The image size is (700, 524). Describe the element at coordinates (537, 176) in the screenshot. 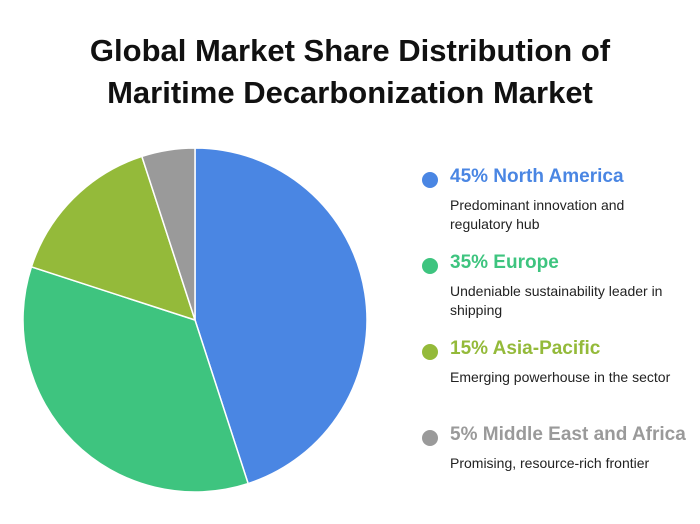

I see `legend-label: 45% North America` at that location.